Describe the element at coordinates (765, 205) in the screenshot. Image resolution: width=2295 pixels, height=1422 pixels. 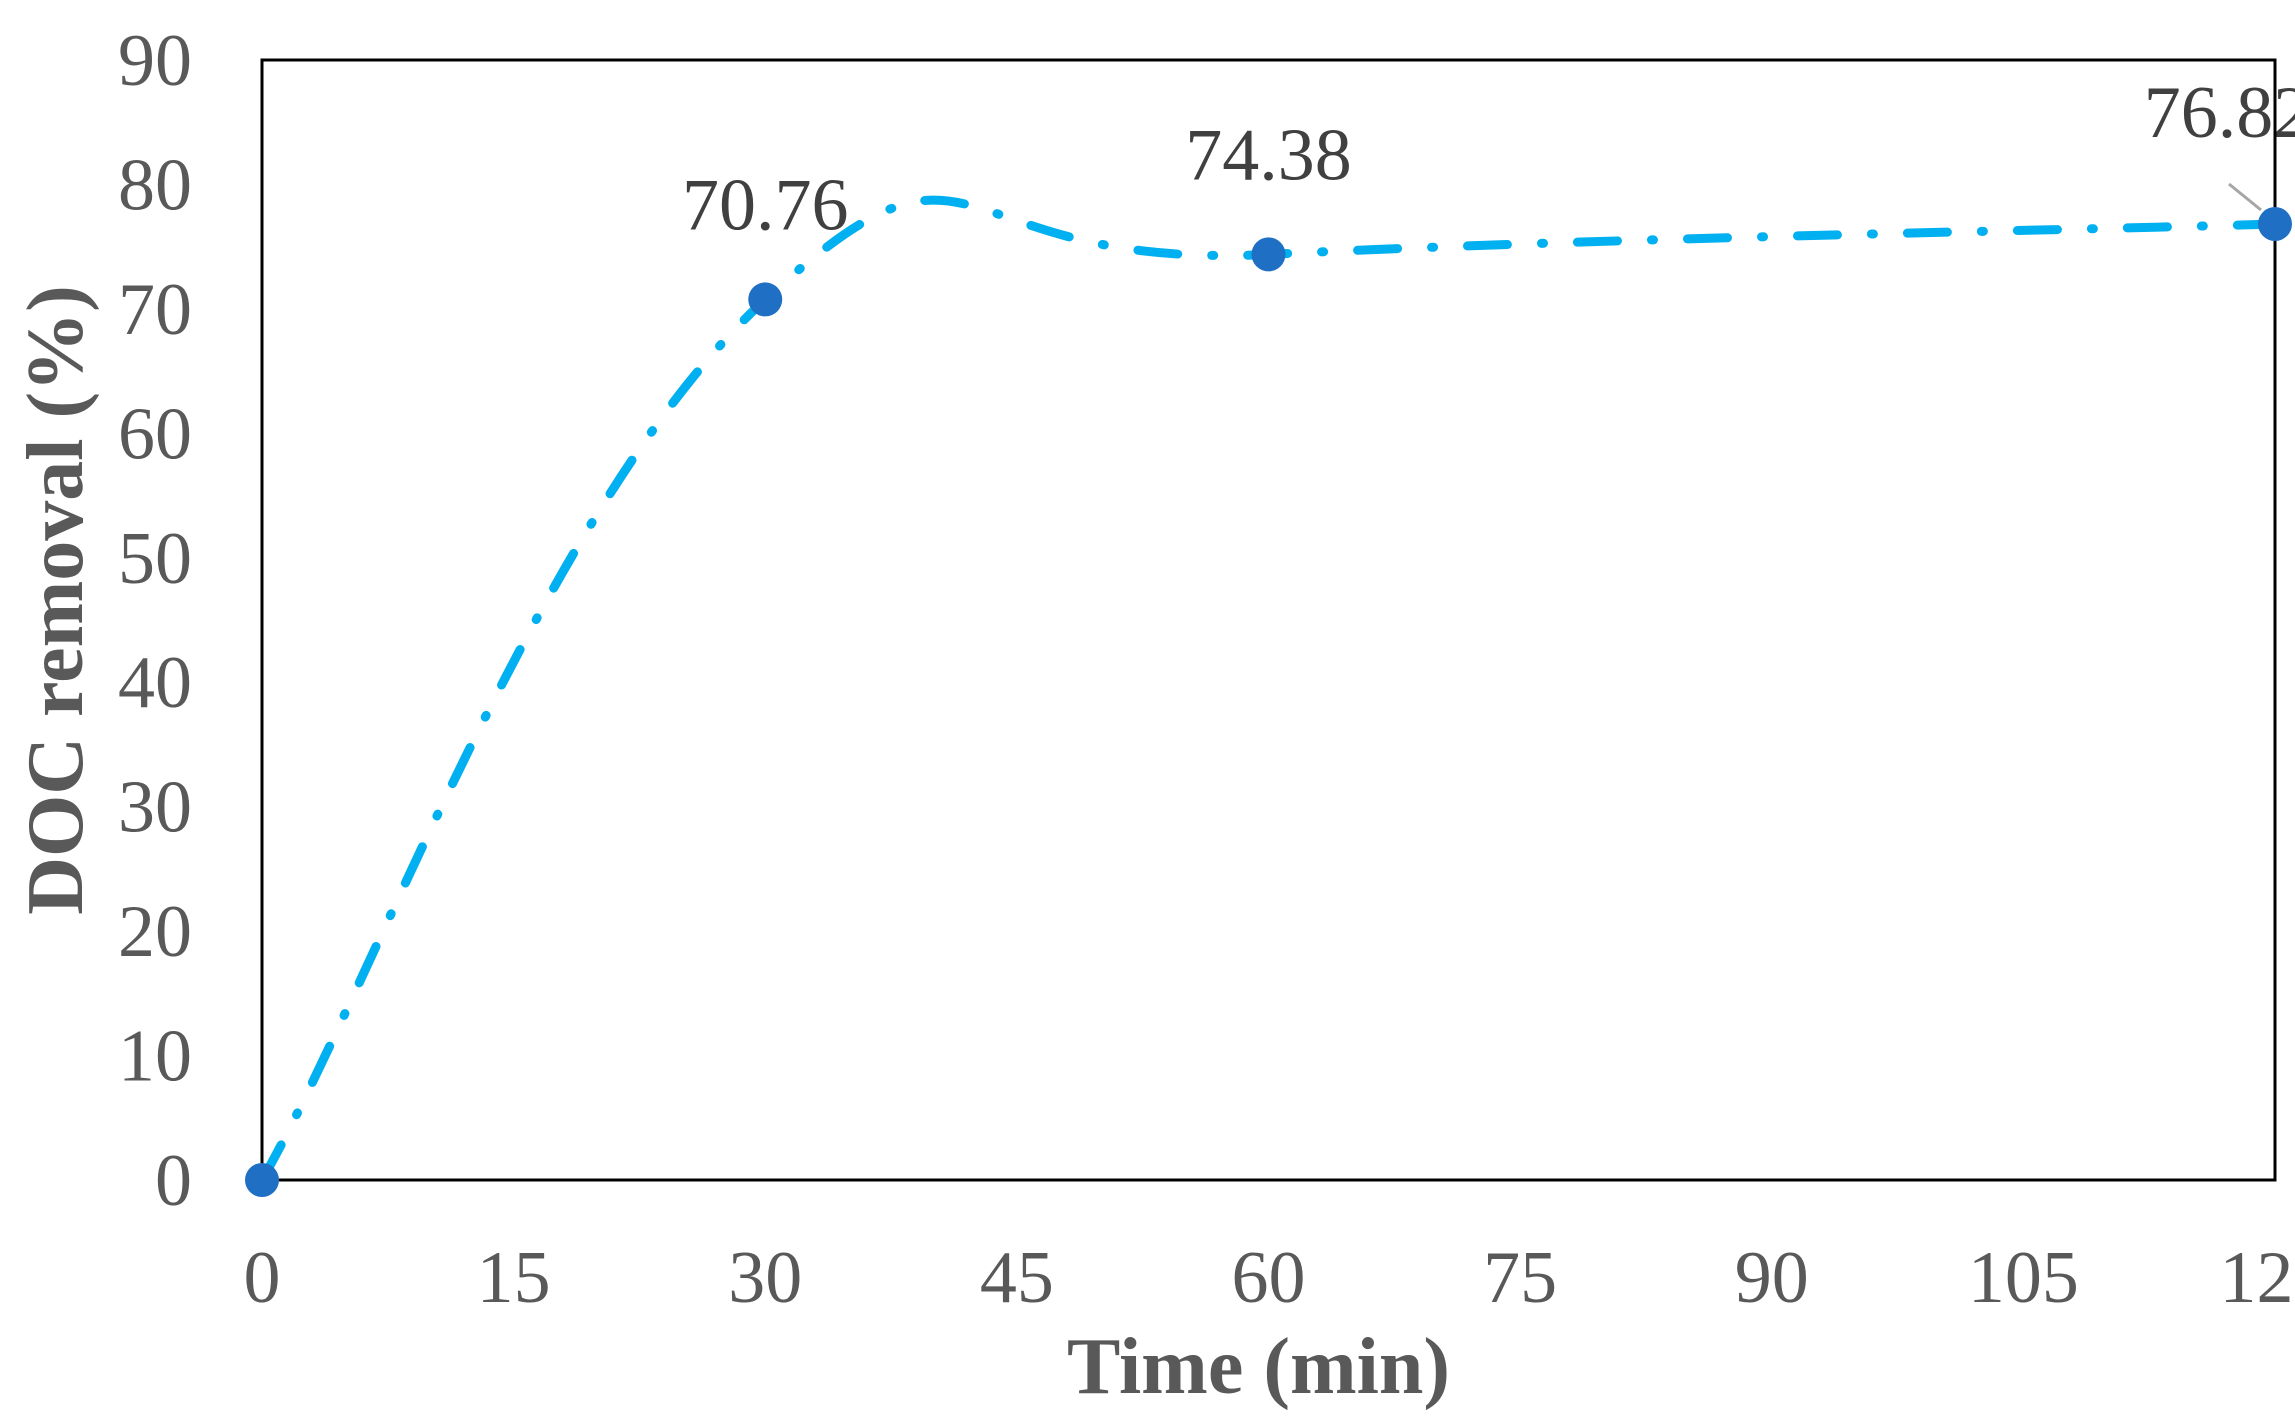
I see `data-label: 70.76` at that location.